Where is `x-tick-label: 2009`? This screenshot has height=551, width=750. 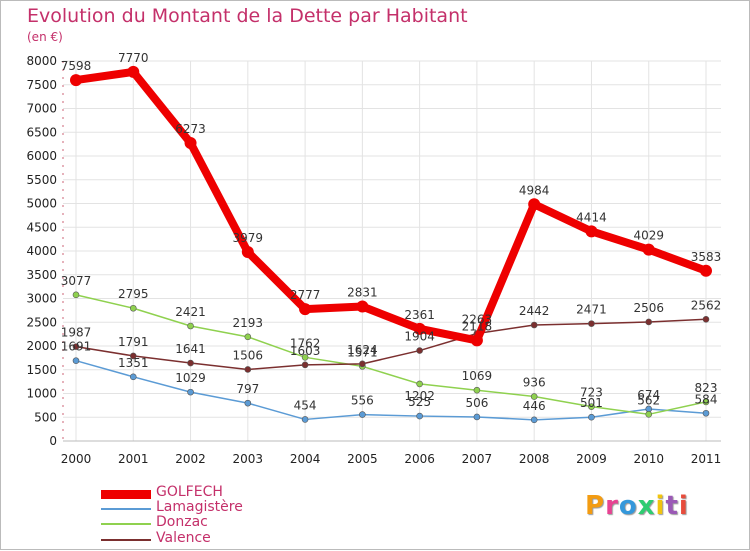 x-tick-label: 2009 is located at coordinates (591, 459).